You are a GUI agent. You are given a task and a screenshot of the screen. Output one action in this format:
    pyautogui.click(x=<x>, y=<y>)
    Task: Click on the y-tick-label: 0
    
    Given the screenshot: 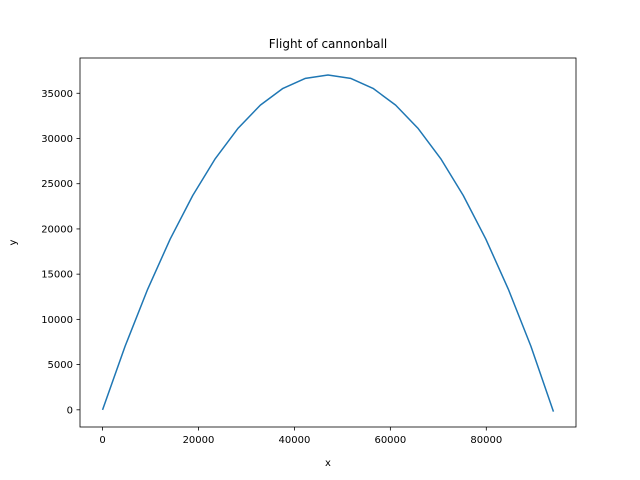 What is the action you would take?
    pyautogui.click(x=70, y=410)
    